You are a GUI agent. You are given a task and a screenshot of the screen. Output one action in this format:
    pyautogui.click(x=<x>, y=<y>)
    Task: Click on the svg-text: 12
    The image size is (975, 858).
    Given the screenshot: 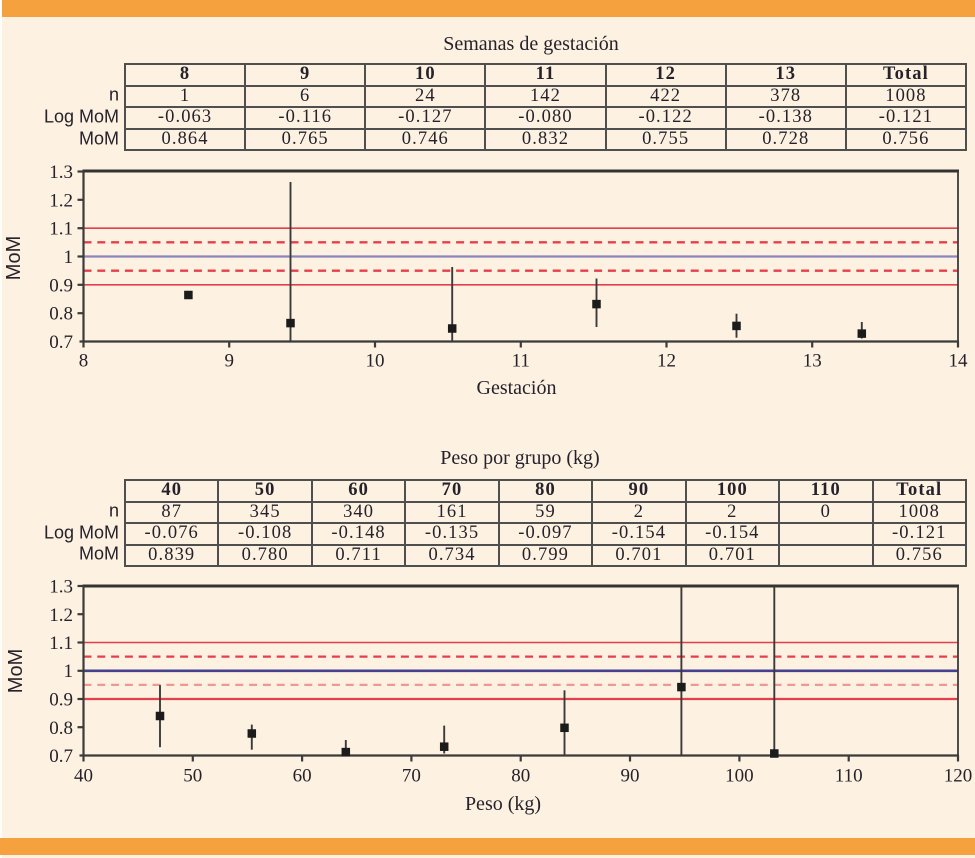 What is the action you would take?
    pyautogui.click(x=666, y=361)
    